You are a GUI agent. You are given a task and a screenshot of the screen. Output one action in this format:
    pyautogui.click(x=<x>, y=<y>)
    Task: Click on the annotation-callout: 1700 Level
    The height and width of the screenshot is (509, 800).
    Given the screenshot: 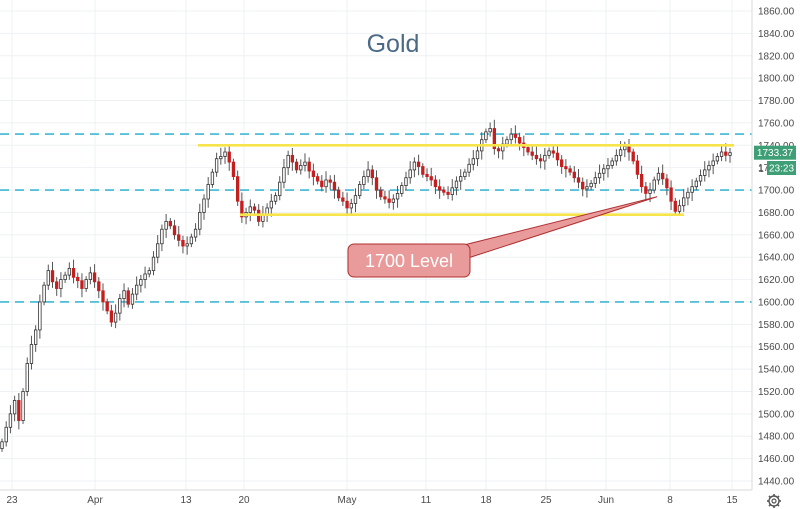 What is the action you would take?
    pyautogui.click(x=502, y=237)
    